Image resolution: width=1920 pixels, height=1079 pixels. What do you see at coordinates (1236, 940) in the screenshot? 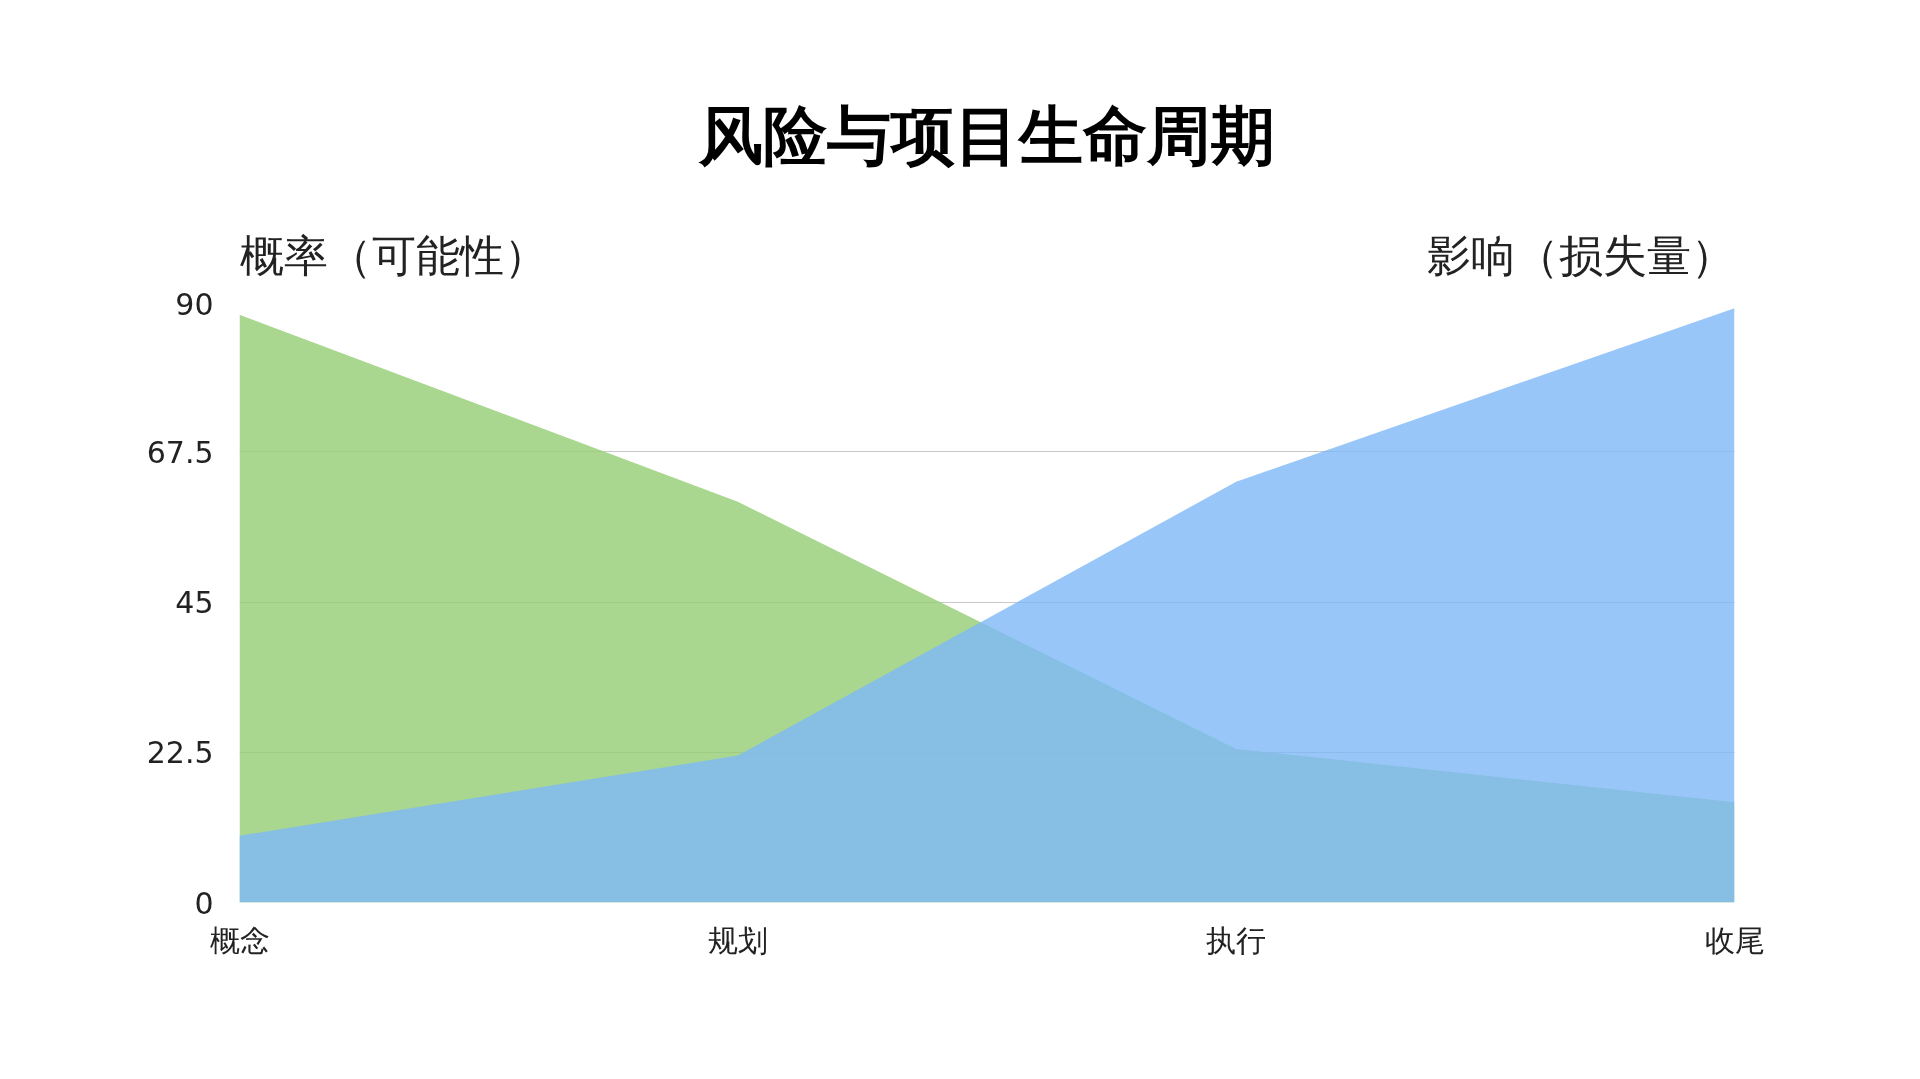
I see `x-tick-label: 执行` at bounding box center [1236, 940].